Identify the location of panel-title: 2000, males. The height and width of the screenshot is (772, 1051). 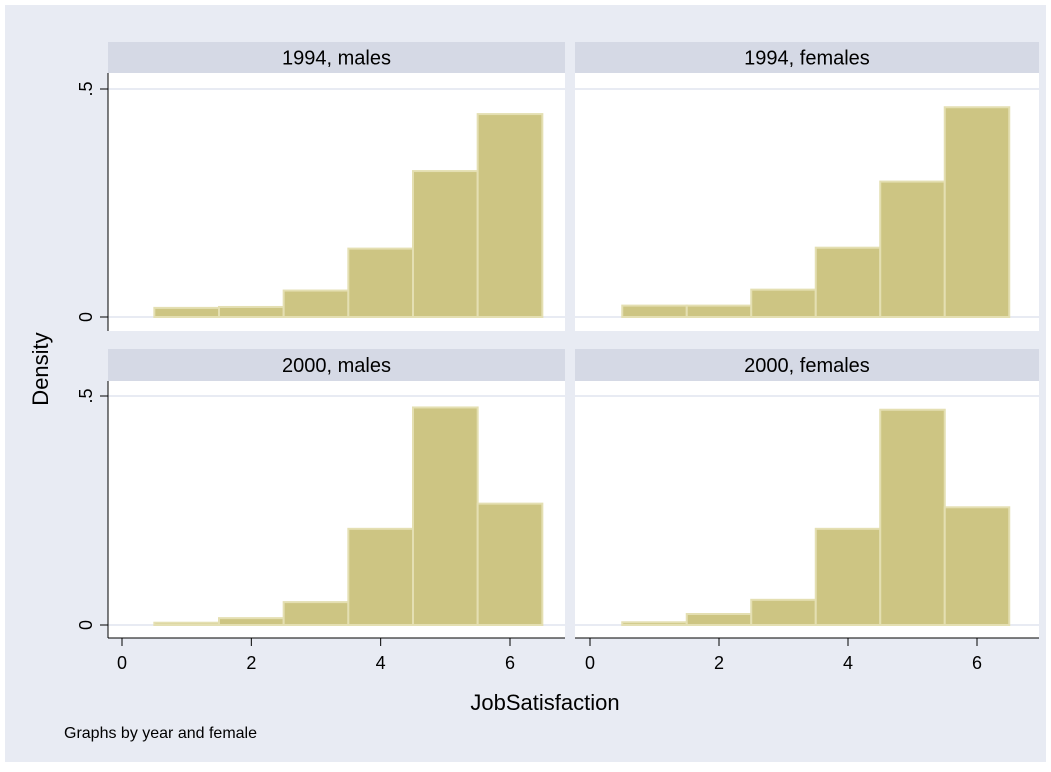
(336, 366).